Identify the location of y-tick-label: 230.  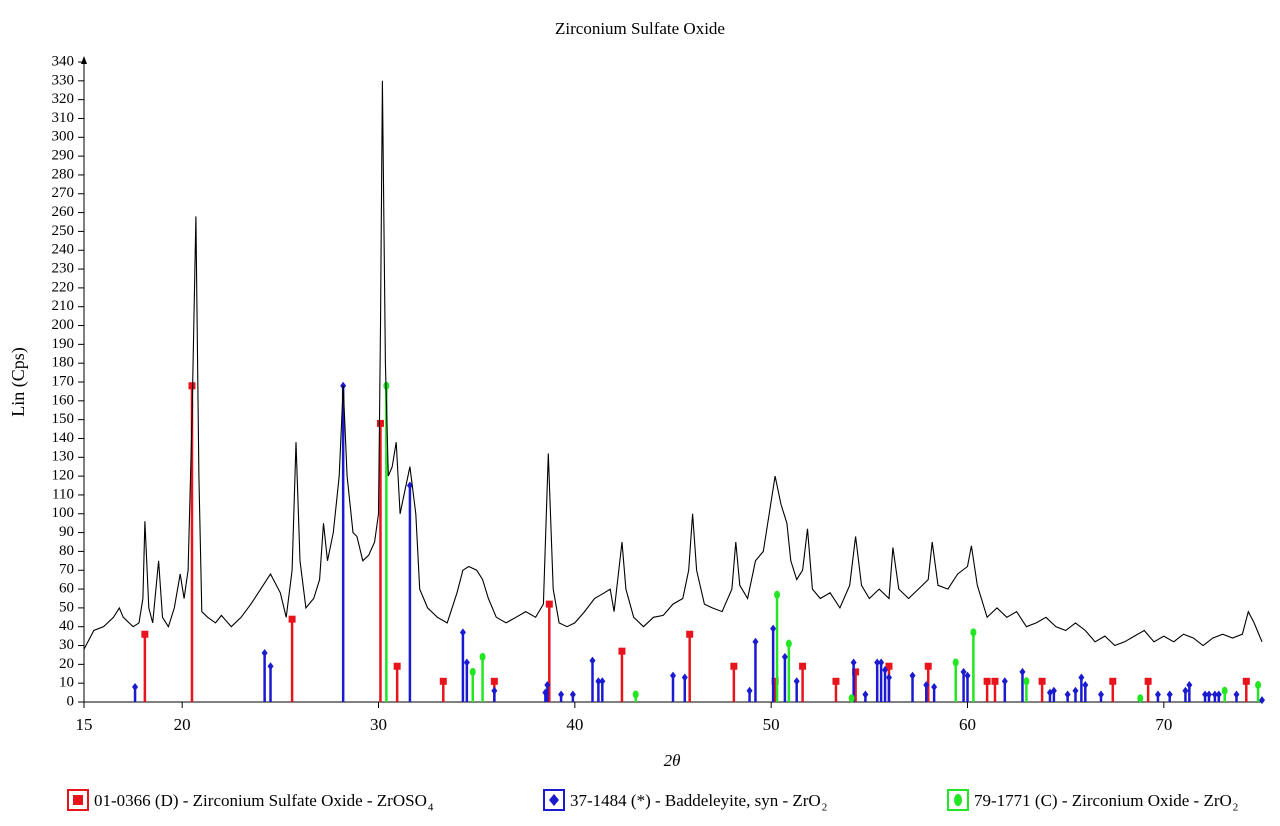
(63, 268).